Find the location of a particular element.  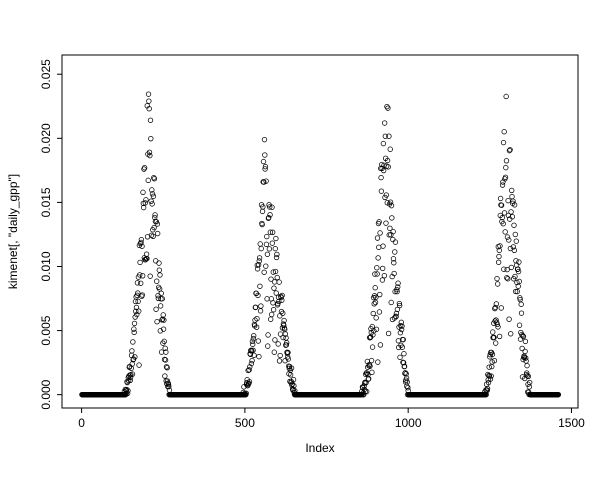

y-axis-ticks is located at coordinates (59, 234).